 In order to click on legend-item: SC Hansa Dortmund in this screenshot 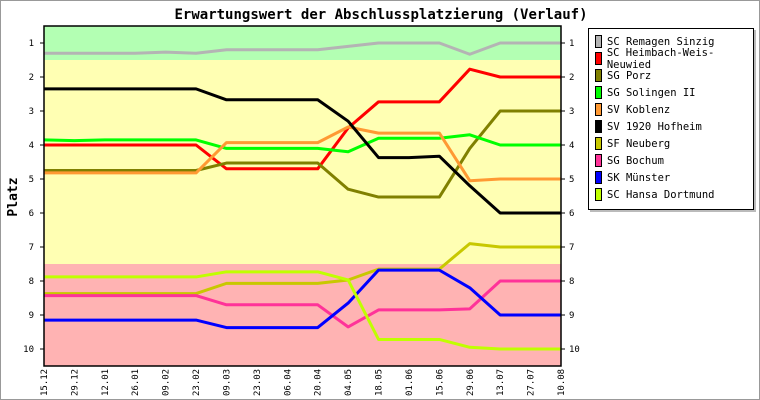, I will do `click(674, 194)`.